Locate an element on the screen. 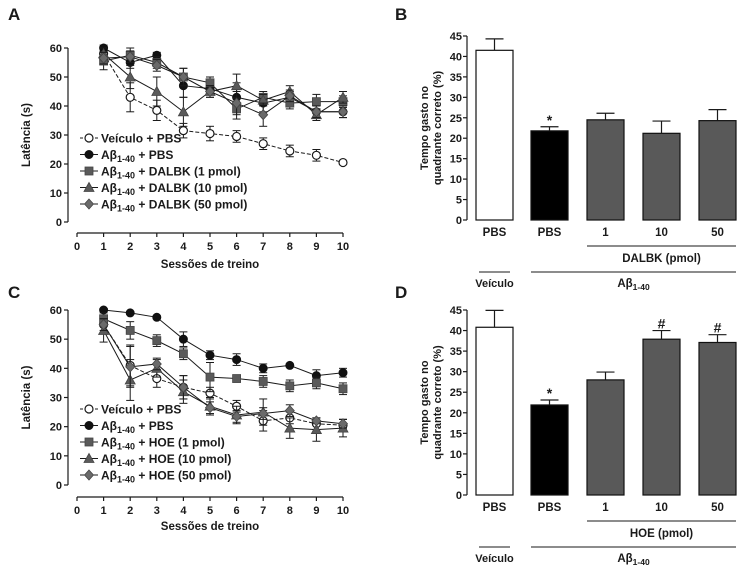 The height and width of the screenshot is (567, 756). x-tick-label: 2 is located at coordinates (130, 247).